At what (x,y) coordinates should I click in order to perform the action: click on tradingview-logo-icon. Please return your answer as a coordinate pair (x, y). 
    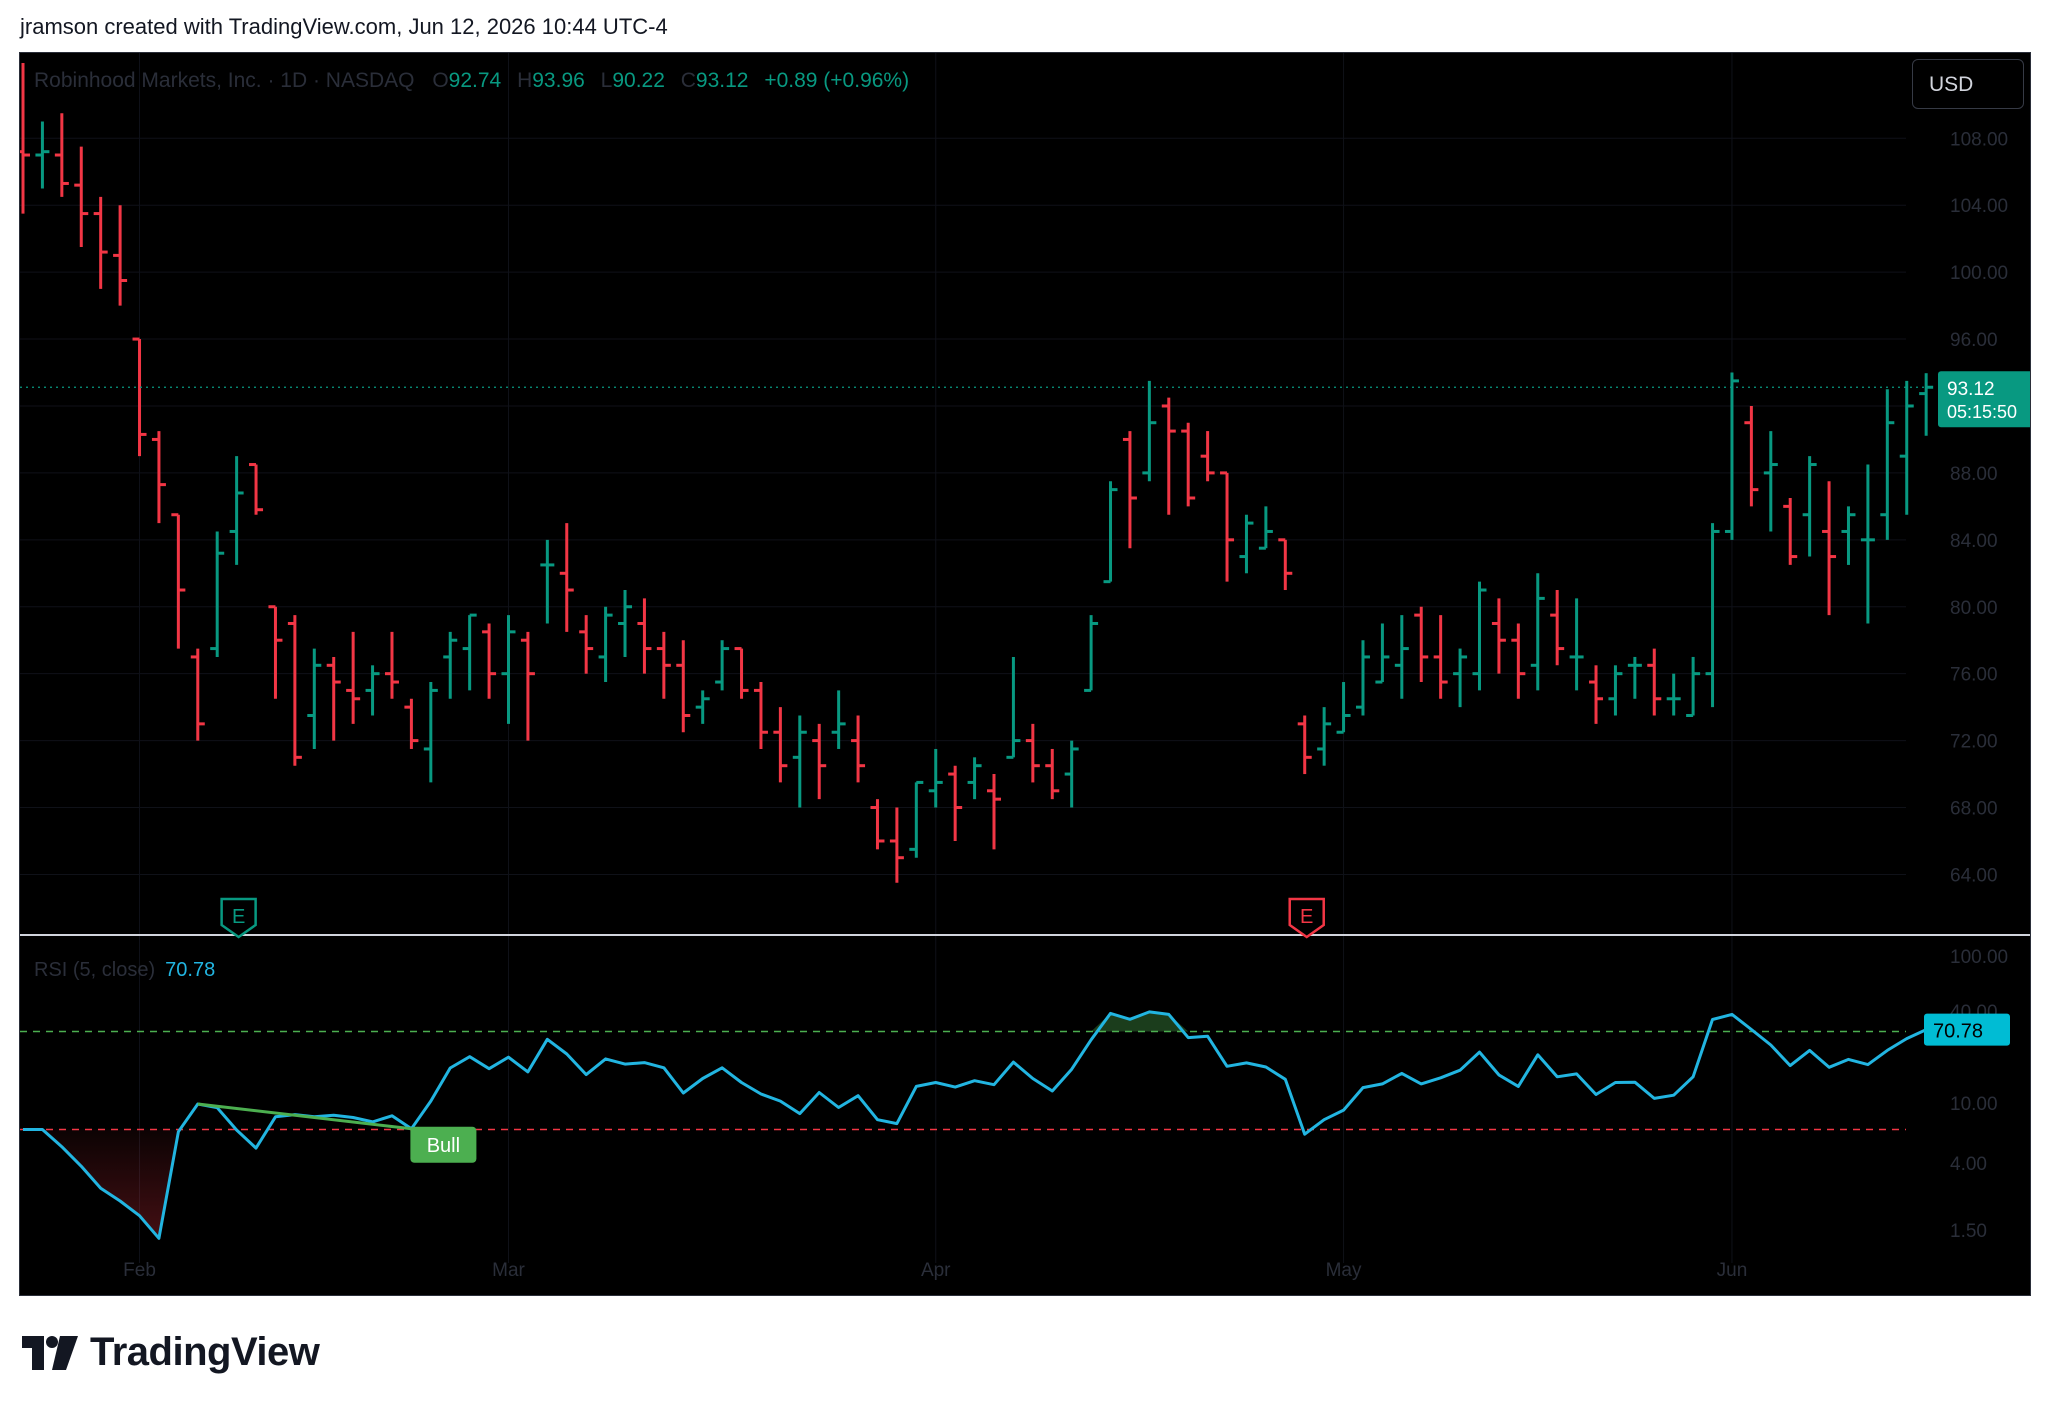
    Looking at the image, I should click on (50, 1352).